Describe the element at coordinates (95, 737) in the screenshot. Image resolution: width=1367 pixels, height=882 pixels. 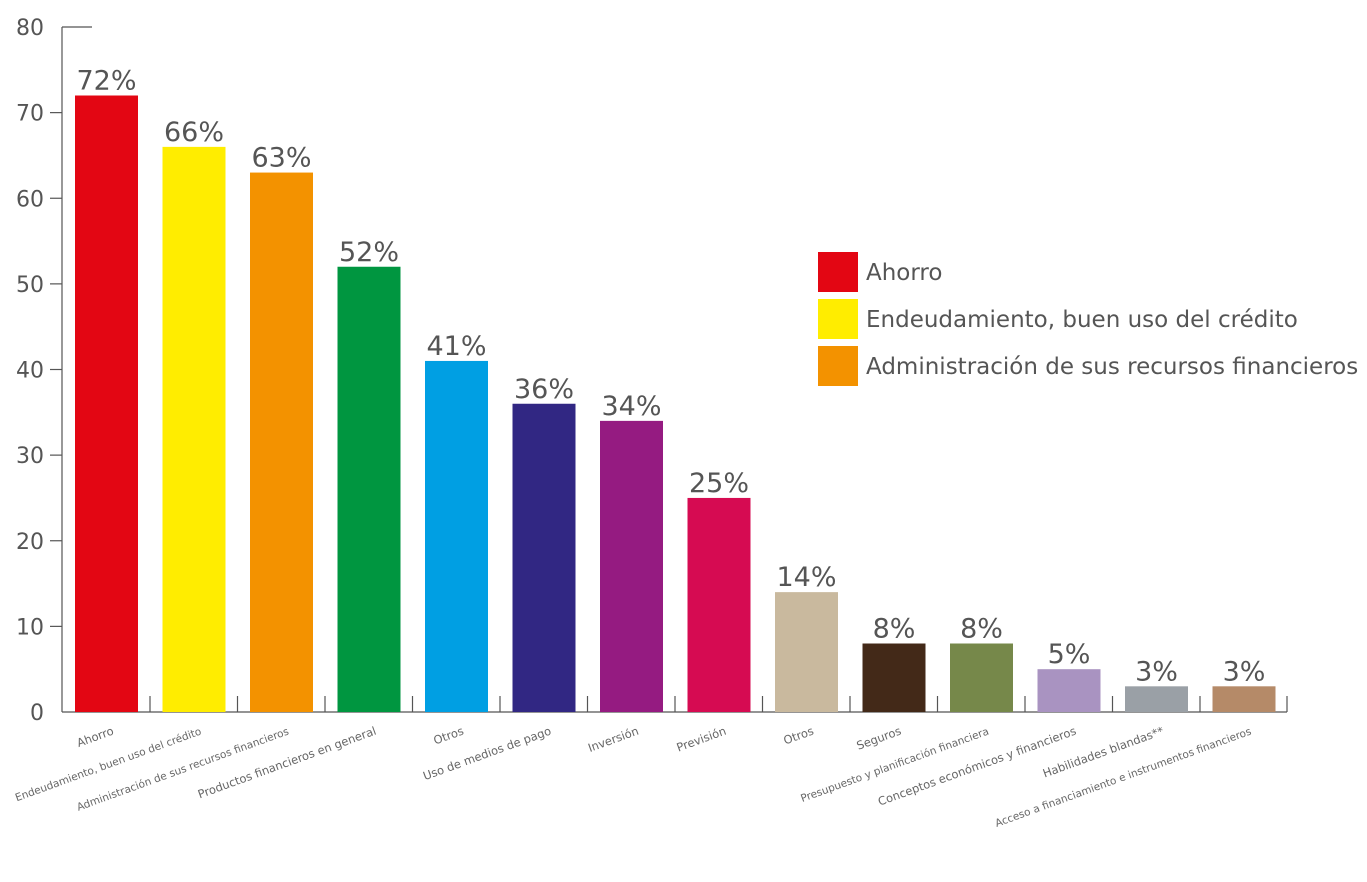
I see `category-label: Ahorro` at that location.